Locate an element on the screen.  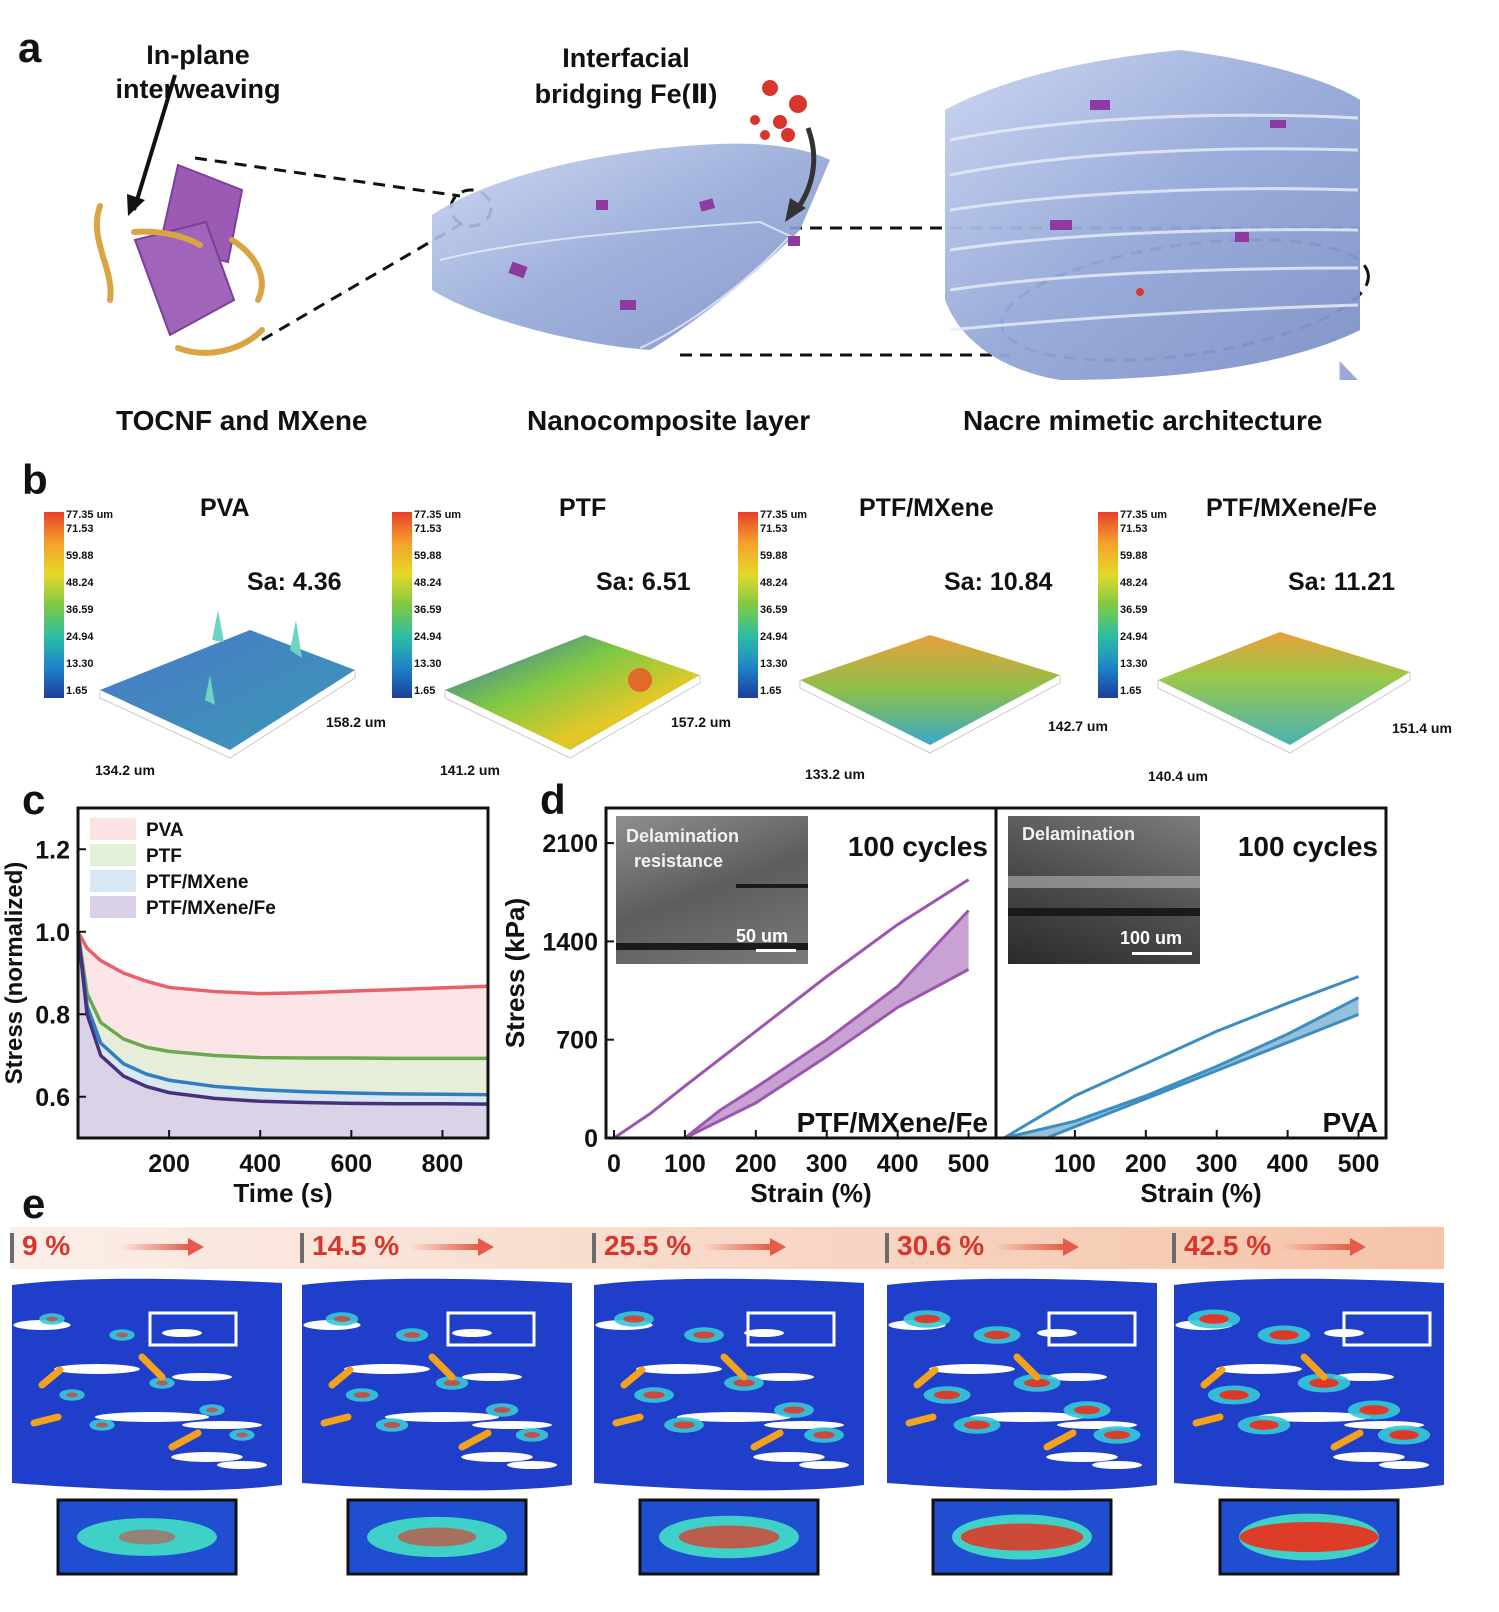
y-tick-label: 0 is located at coordinates (591, 1139).